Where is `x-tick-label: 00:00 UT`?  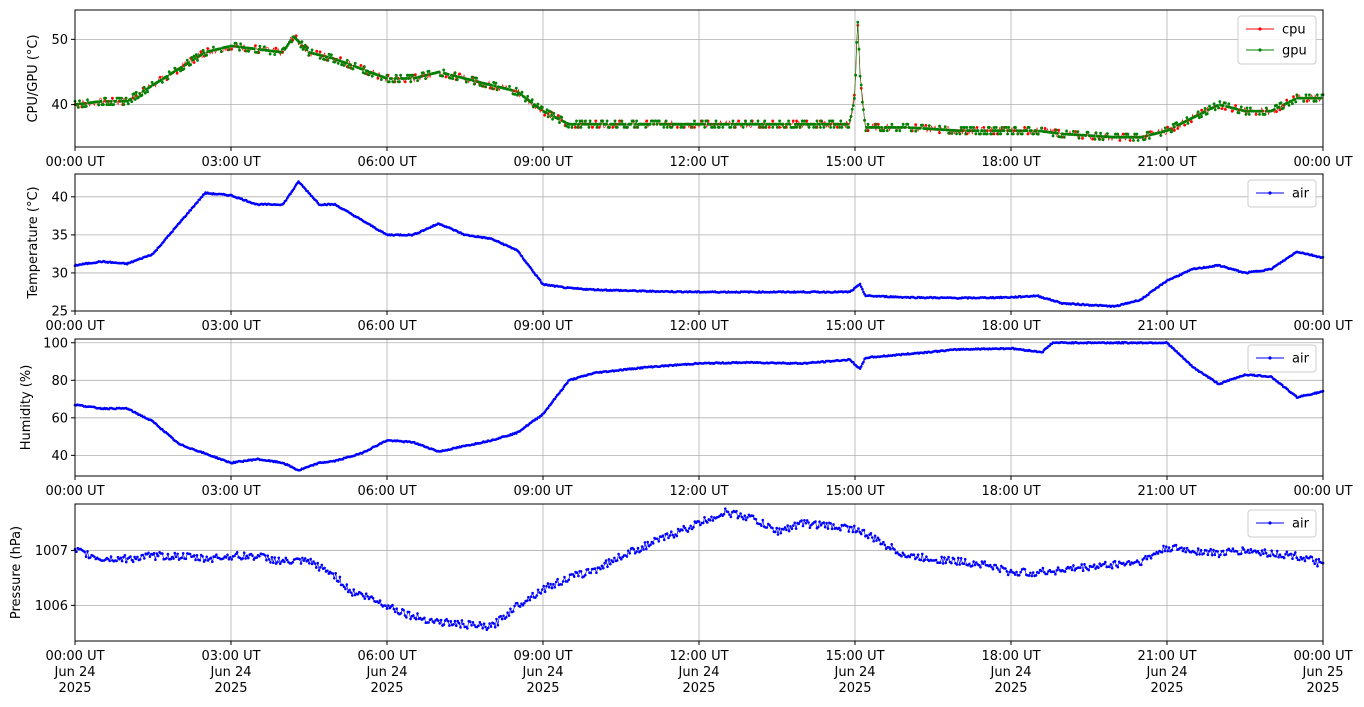 x-tick-label: 00:00 UT is located at coordinates (1322, 491).